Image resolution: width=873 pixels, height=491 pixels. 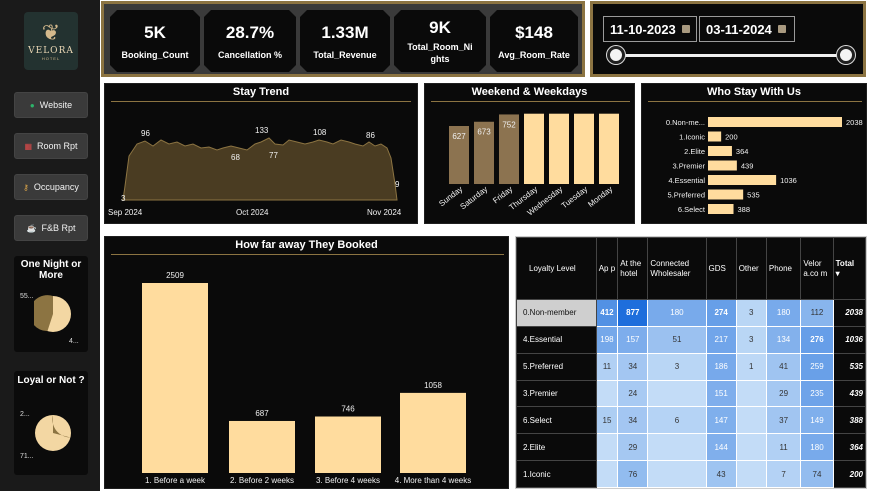 What do you see at coordinates (751, 366) in the screenshot?
I see `matrix-cell: 1` at bounding box center [751, 366].